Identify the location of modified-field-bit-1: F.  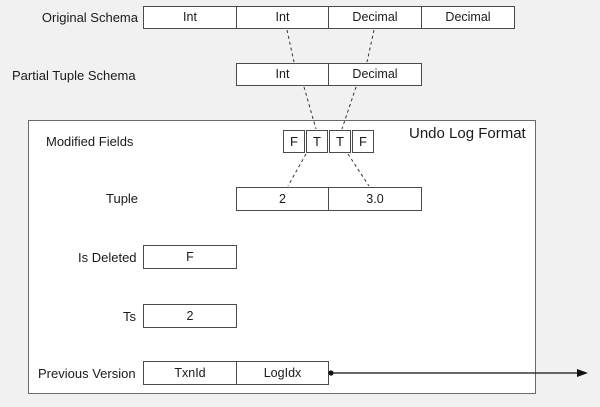
(294, 141).